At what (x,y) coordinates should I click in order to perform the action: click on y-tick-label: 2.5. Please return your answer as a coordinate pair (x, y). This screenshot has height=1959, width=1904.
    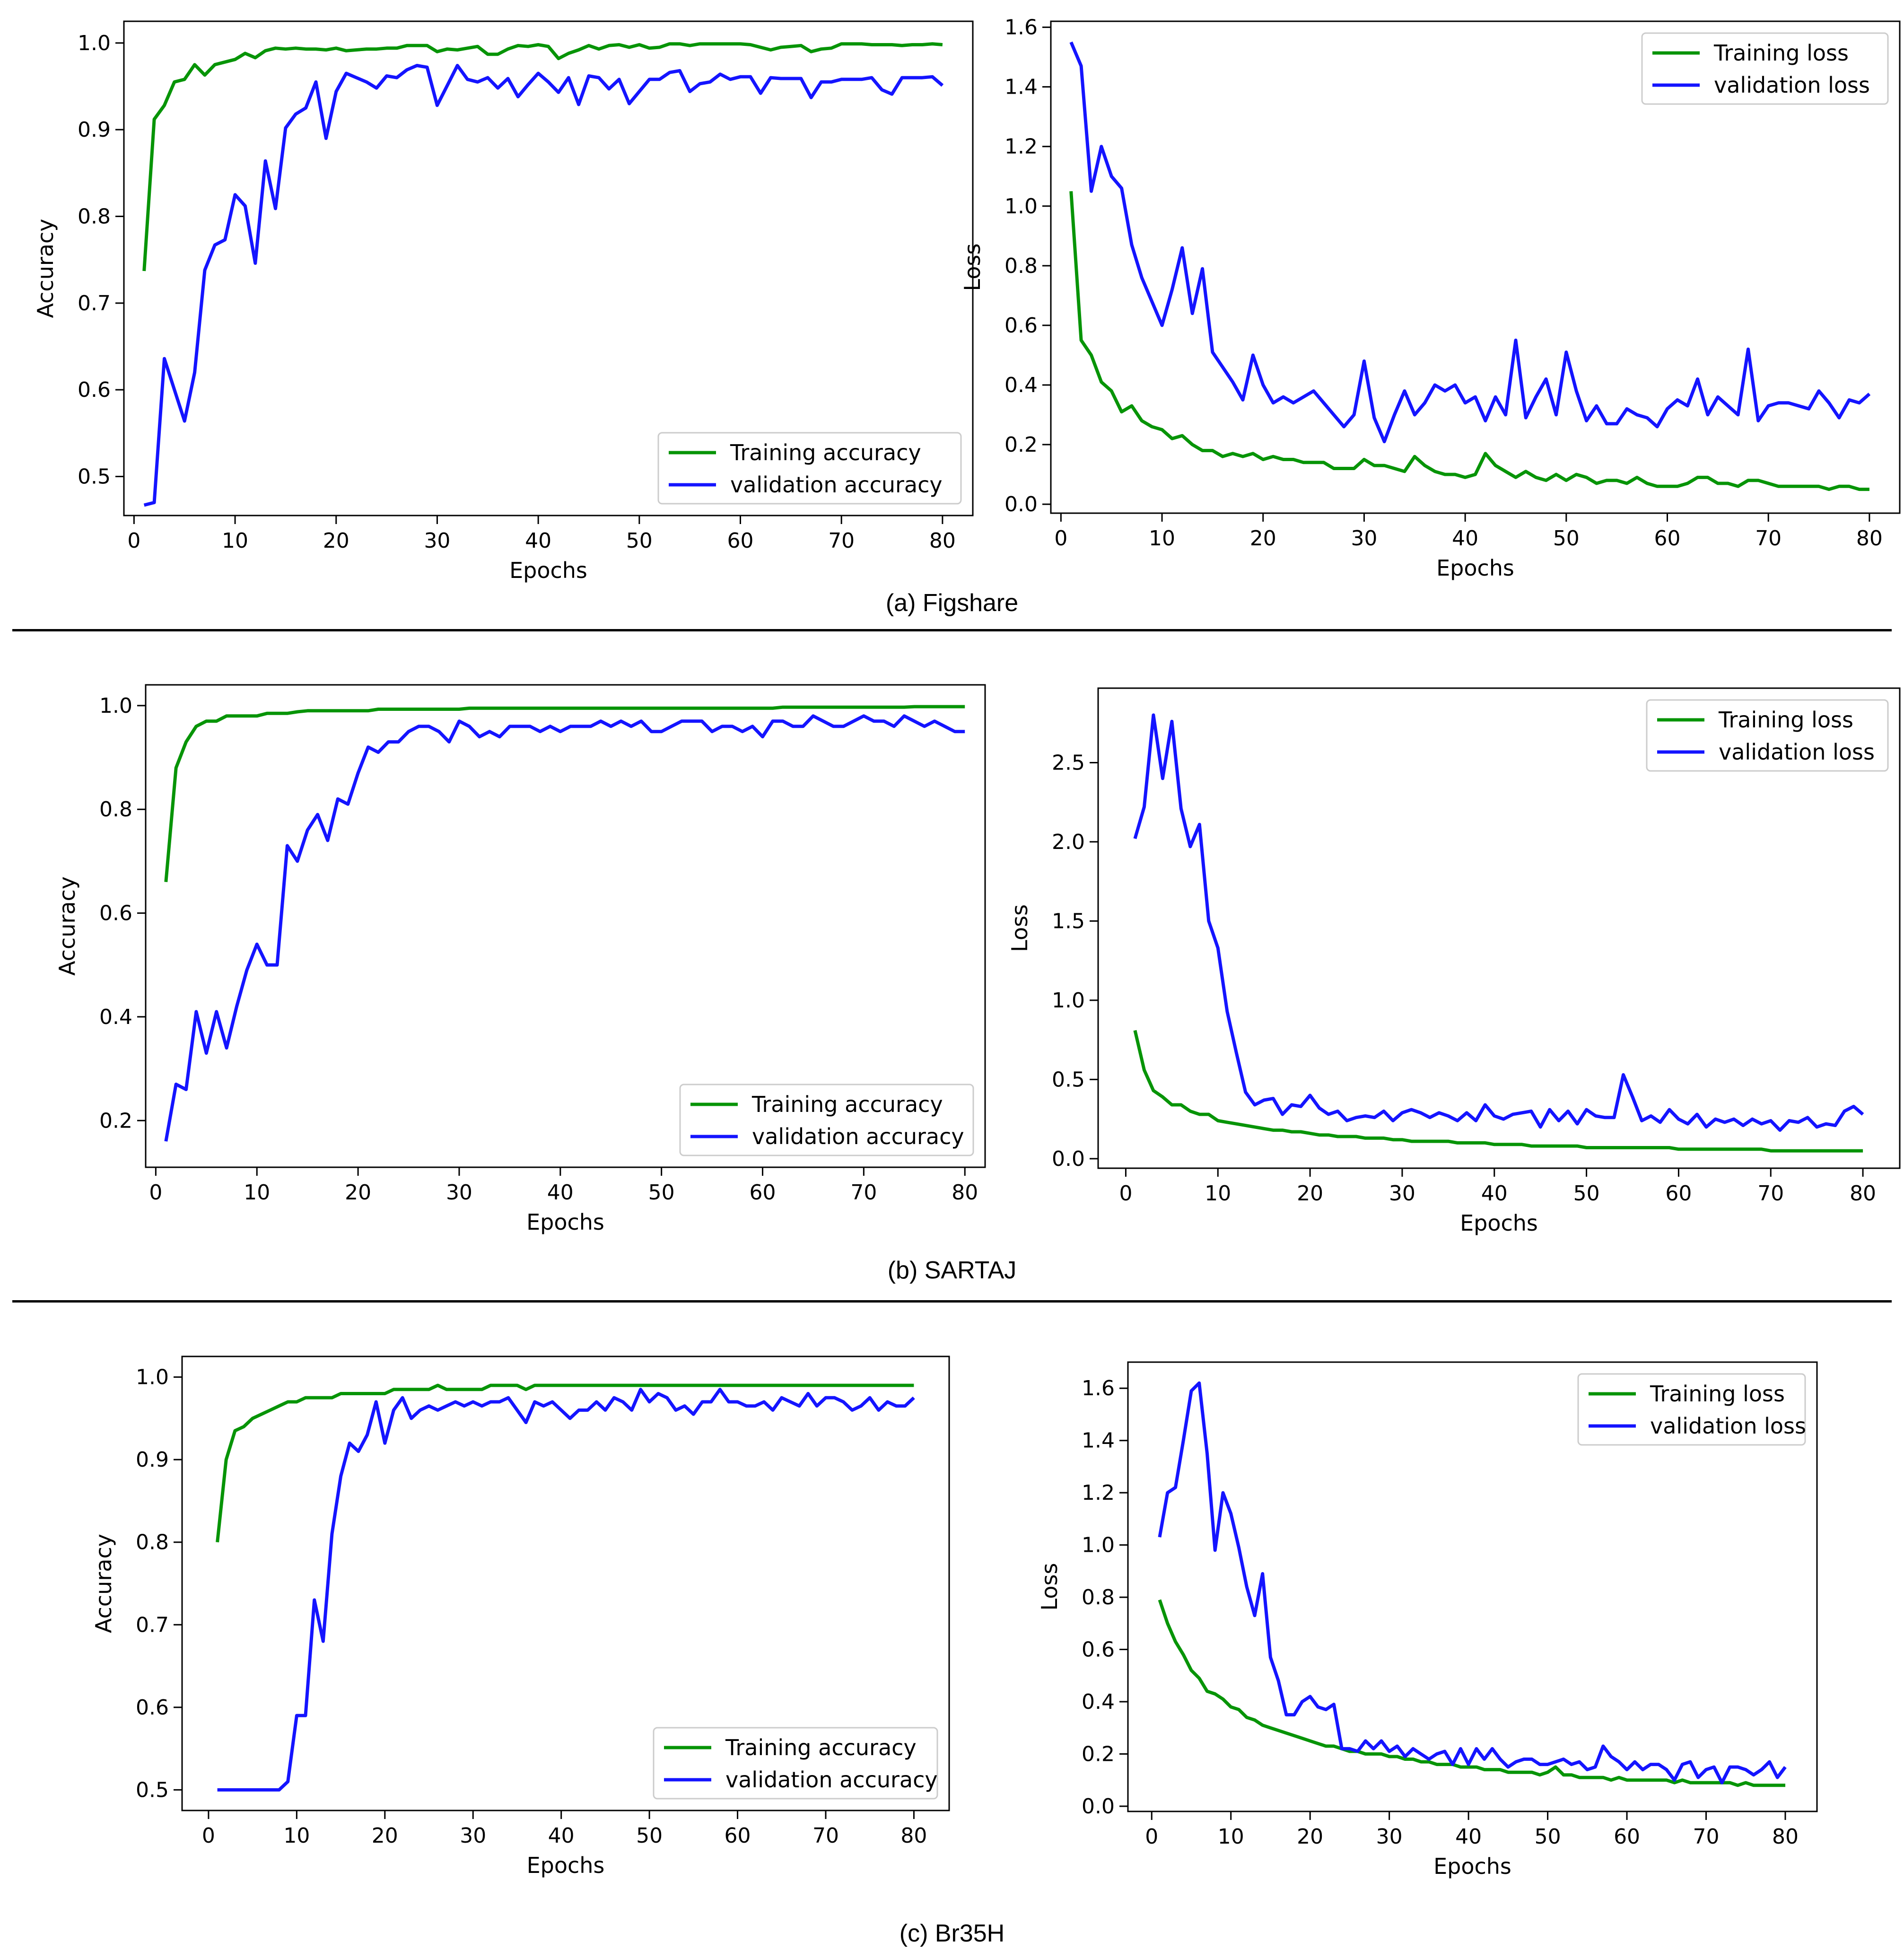
    Looking at the image, I should click on (1068, 763).